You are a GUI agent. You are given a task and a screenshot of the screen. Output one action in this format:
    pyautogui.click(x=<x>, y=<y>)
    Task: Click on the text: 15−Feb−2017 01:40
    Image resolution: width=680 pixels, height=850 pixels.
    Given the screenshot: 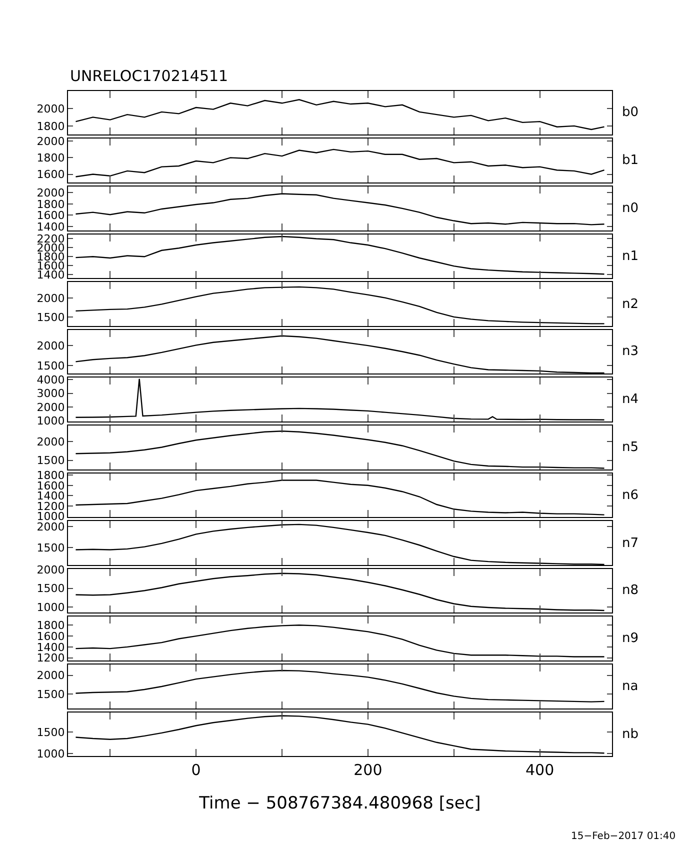 What is the action you would take?
    pyautogui.click(x=623, y=836)
    